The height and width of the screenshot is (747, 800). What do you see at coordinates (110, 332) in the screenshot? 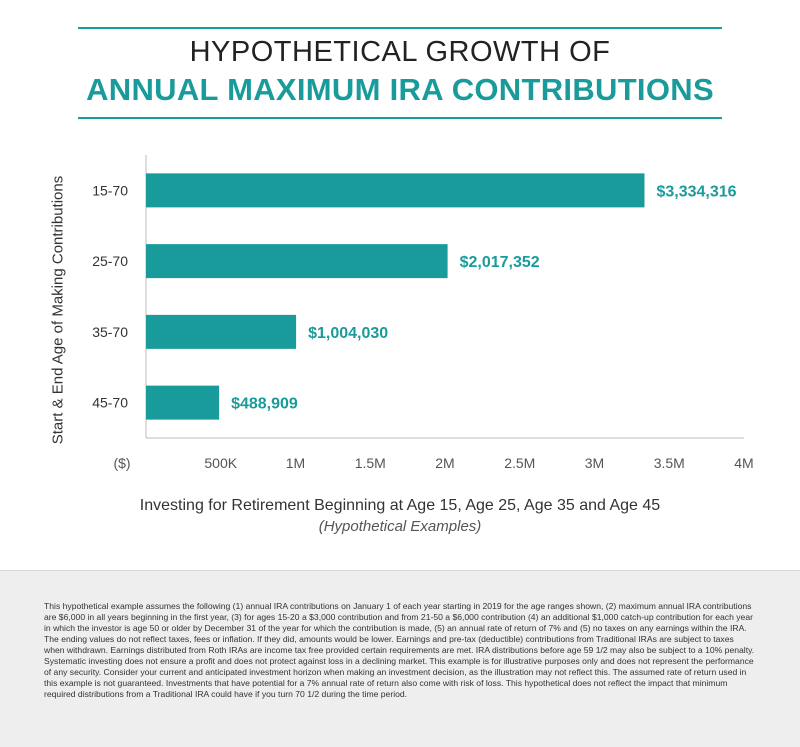
I see `category-label-35-70: 35-70` at bounding box center [110, 332].